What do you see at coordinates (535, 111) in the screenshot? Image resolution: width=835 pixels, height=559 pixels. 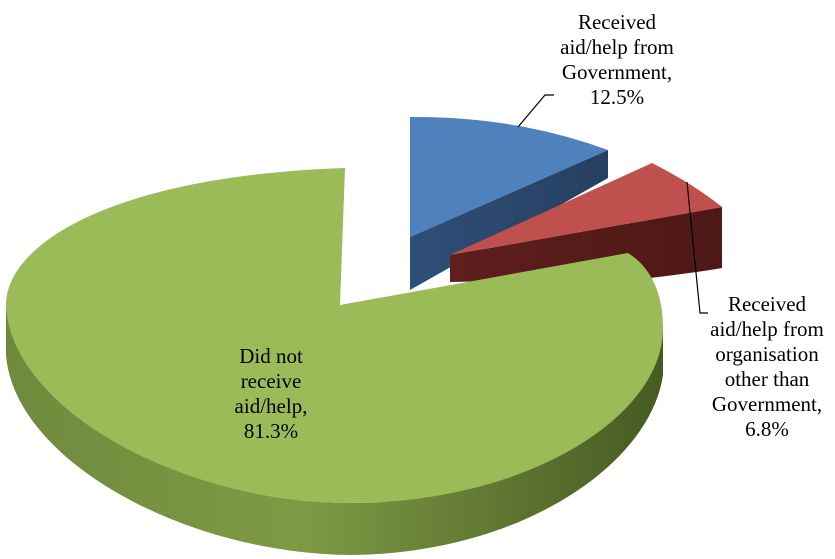 I see `leader-line-government` at bounding box center [535, 111].